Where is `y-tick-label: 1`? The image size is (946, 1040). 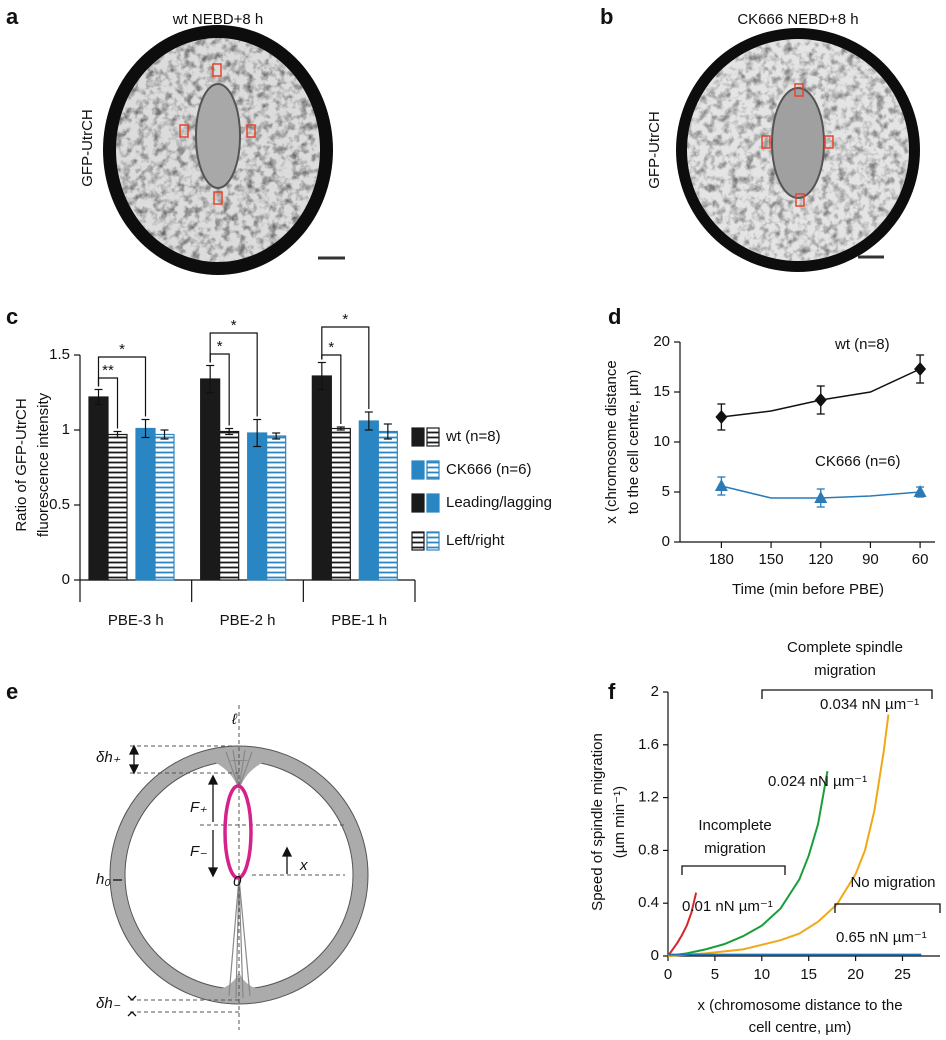 y-tick-label: 1 is located at coordinates (66, 429).